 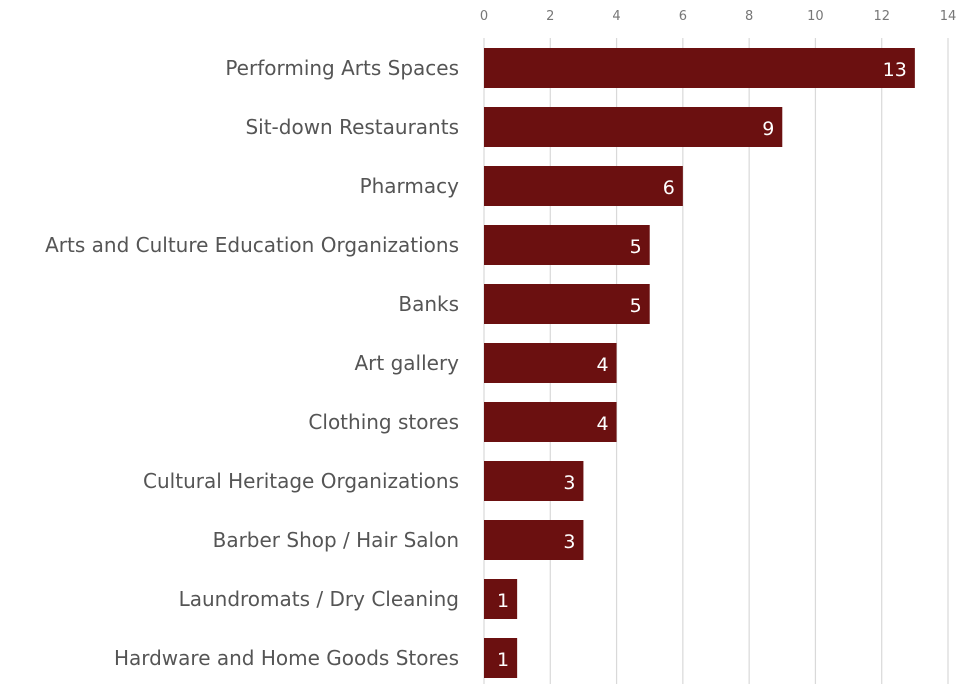 What do you see at coordinates (749, 16) in the screenshot?
I see `x-tick-label: 8` at bounding box center [749, 16].